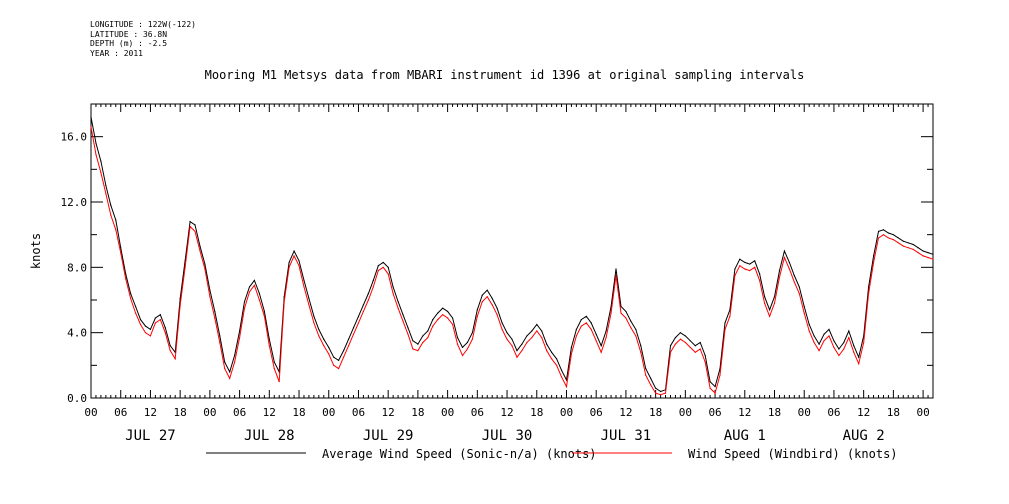 The width and height of the screenshot is (1009, 504). I want to click on x-day-label: AUG 2, so click(864, 436).